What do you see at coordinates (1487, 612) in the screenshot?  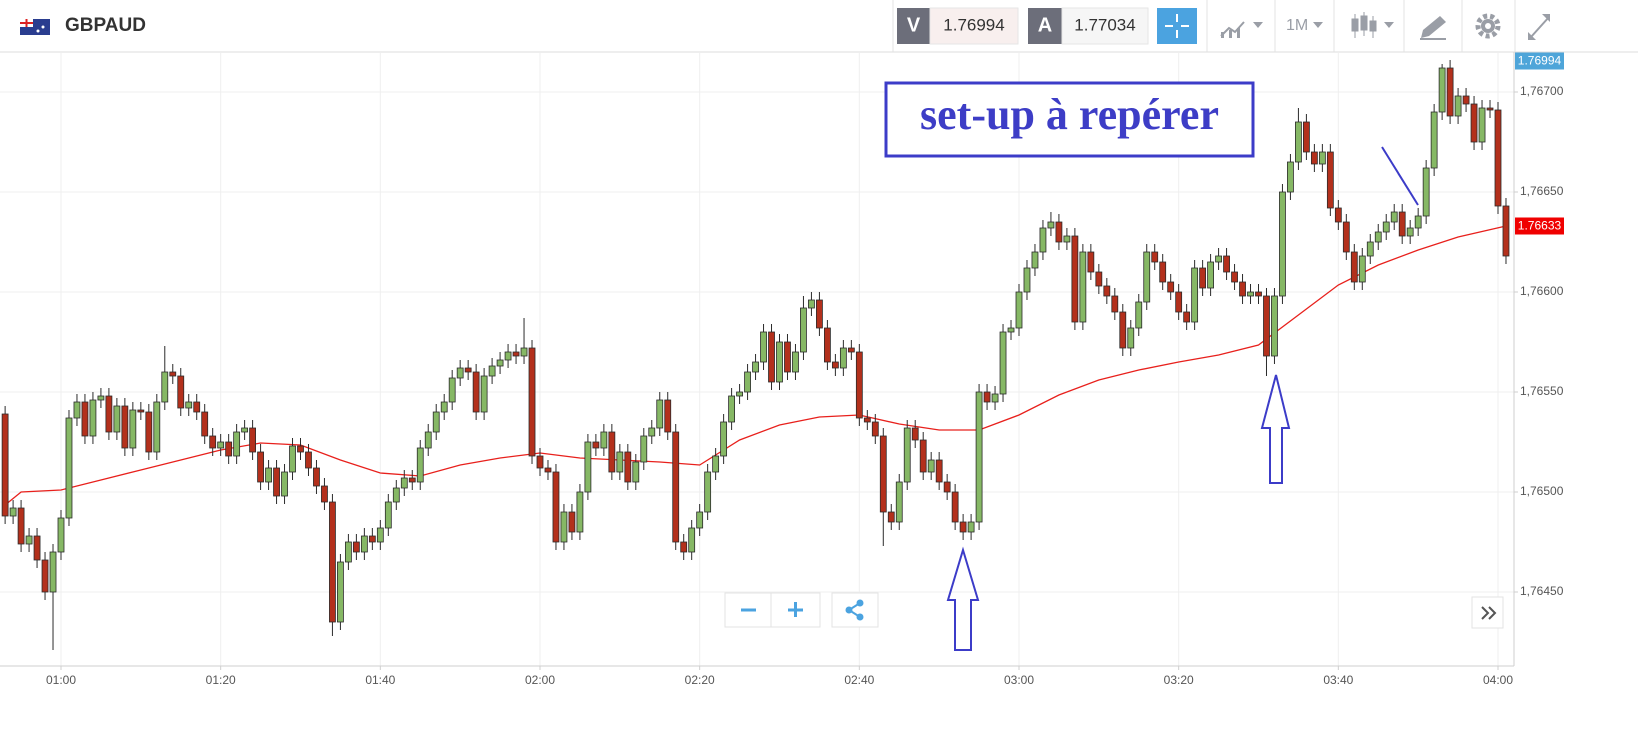 I see `scroll-to-end-button` at bounding box center [1487, 612].